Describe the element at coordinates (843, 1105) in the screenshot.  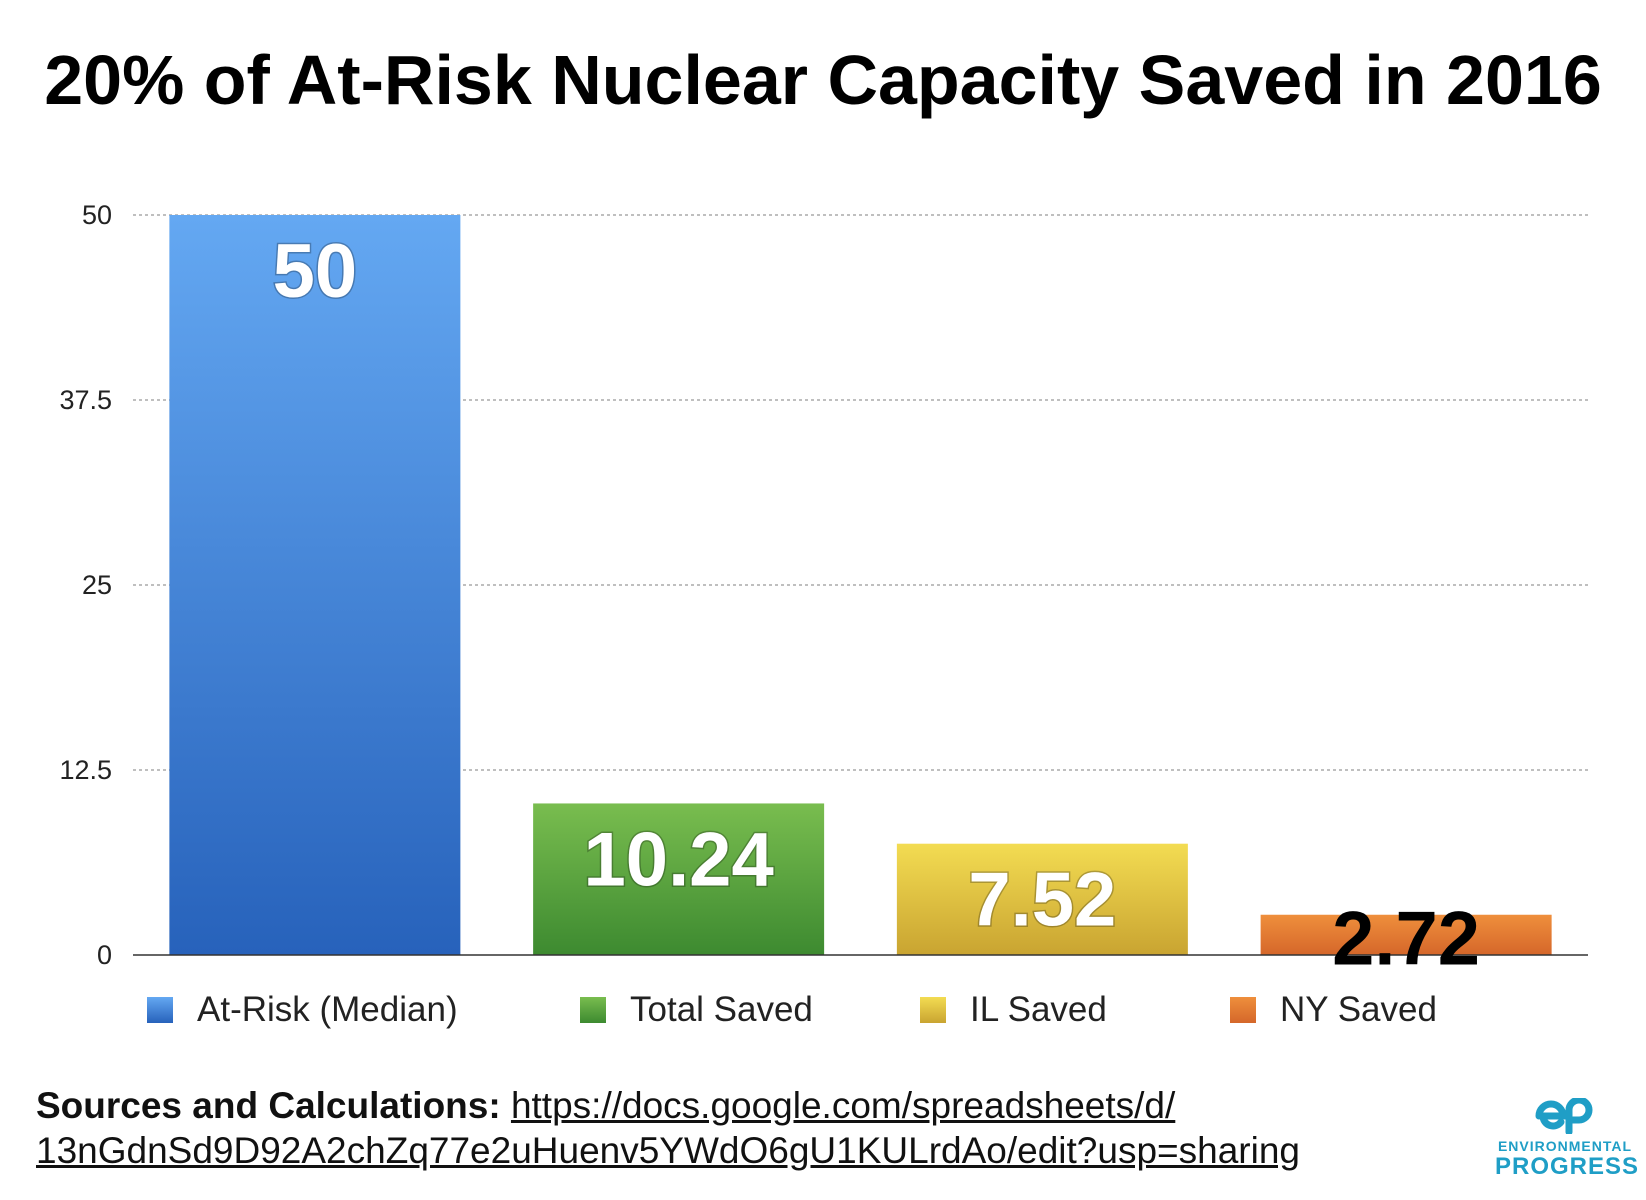
I see `sources-link-line1: https://docs.google.com/spreadsheets/d/` at that location.